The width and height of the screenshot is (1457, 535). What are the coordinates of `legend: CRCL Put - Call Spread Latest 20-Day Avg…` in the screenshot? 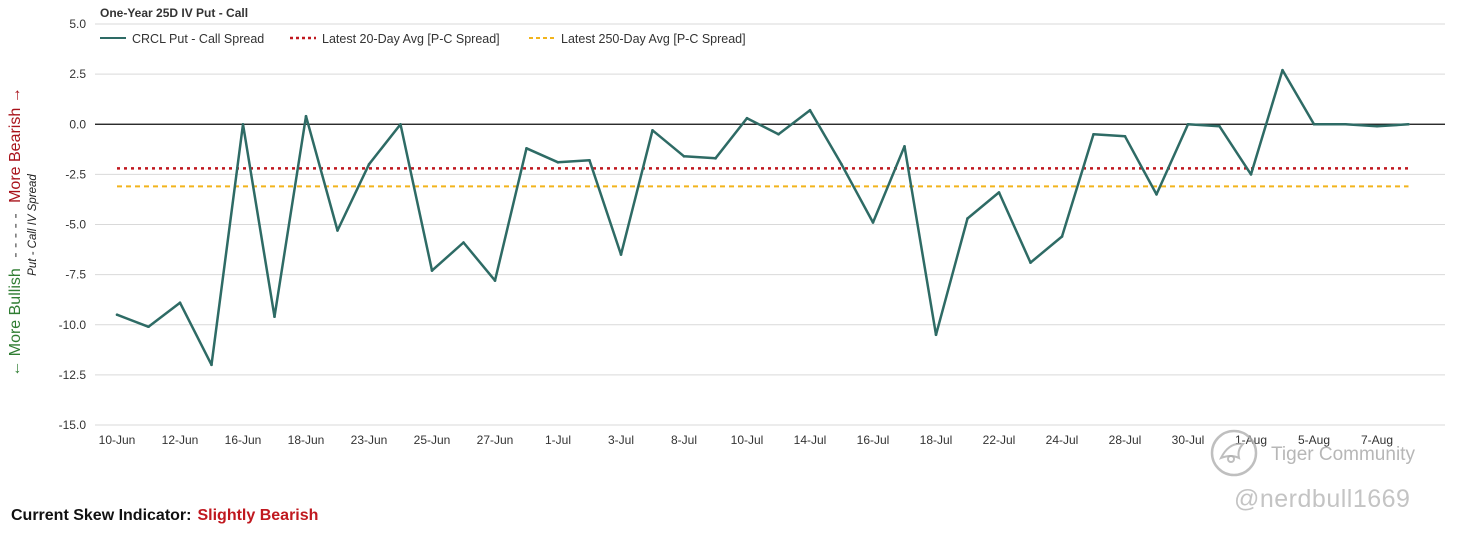 It's located at (423, 39).